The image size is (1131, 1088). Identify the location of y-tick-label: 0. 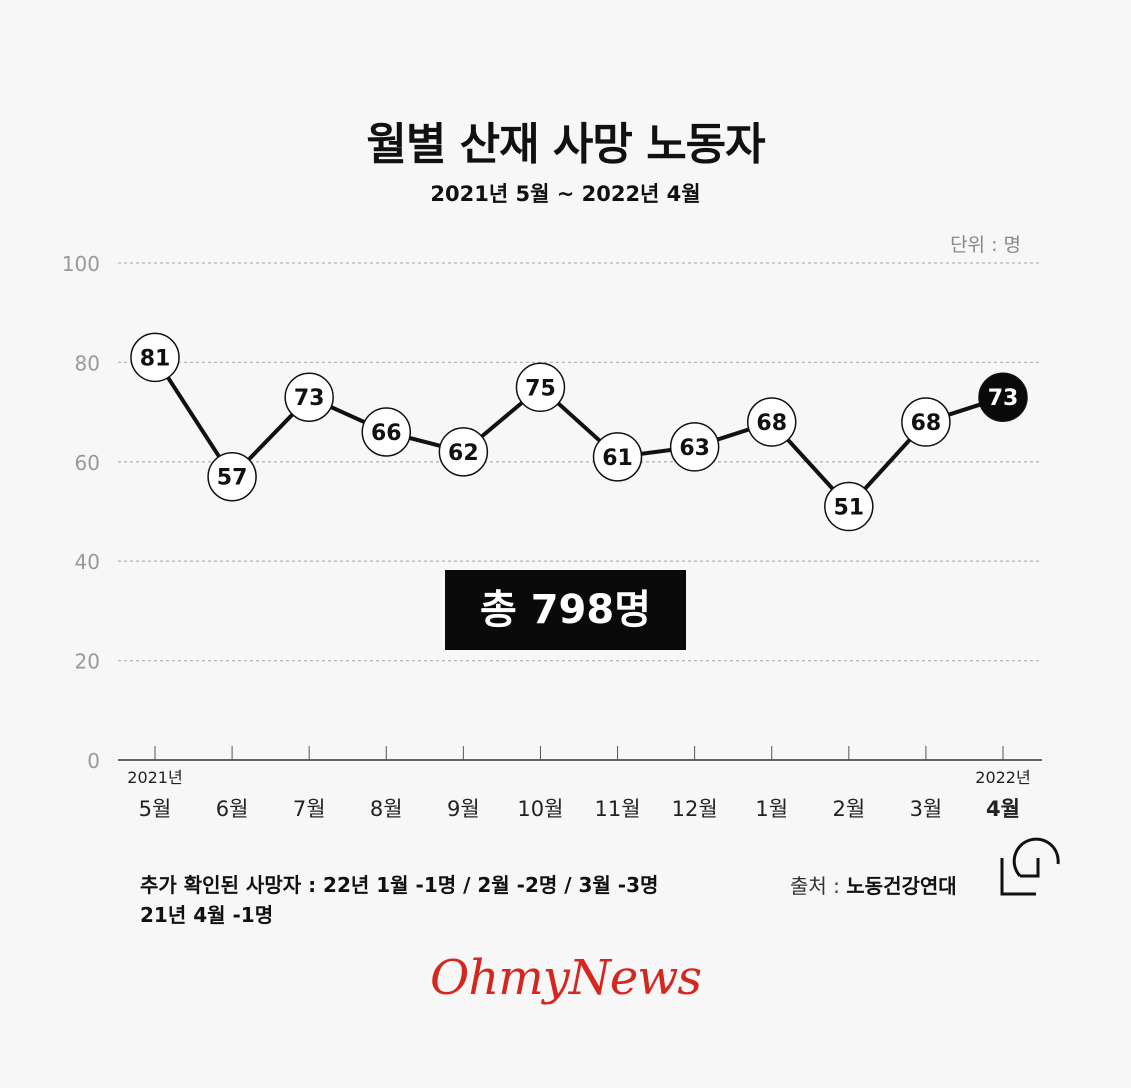
(93, 761).